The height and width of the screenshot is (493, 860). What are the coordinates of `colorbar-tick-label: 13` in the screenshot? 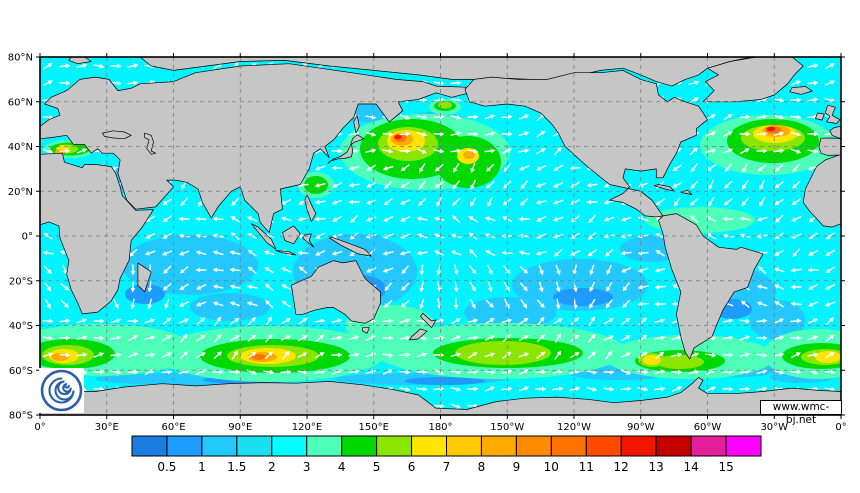 It's located at (656, 467).